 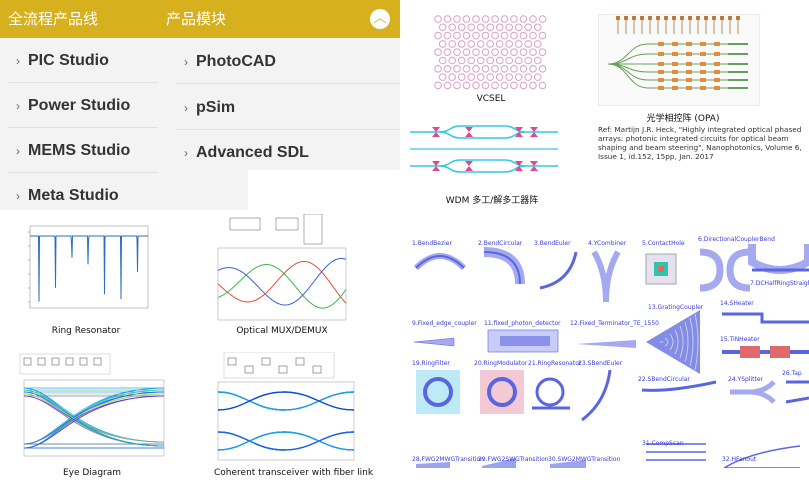 What do you see at coordinates (664, 379) in the screenshot?
I see `component-label: 22.SBendCircular` at bounding box center [664, 379].